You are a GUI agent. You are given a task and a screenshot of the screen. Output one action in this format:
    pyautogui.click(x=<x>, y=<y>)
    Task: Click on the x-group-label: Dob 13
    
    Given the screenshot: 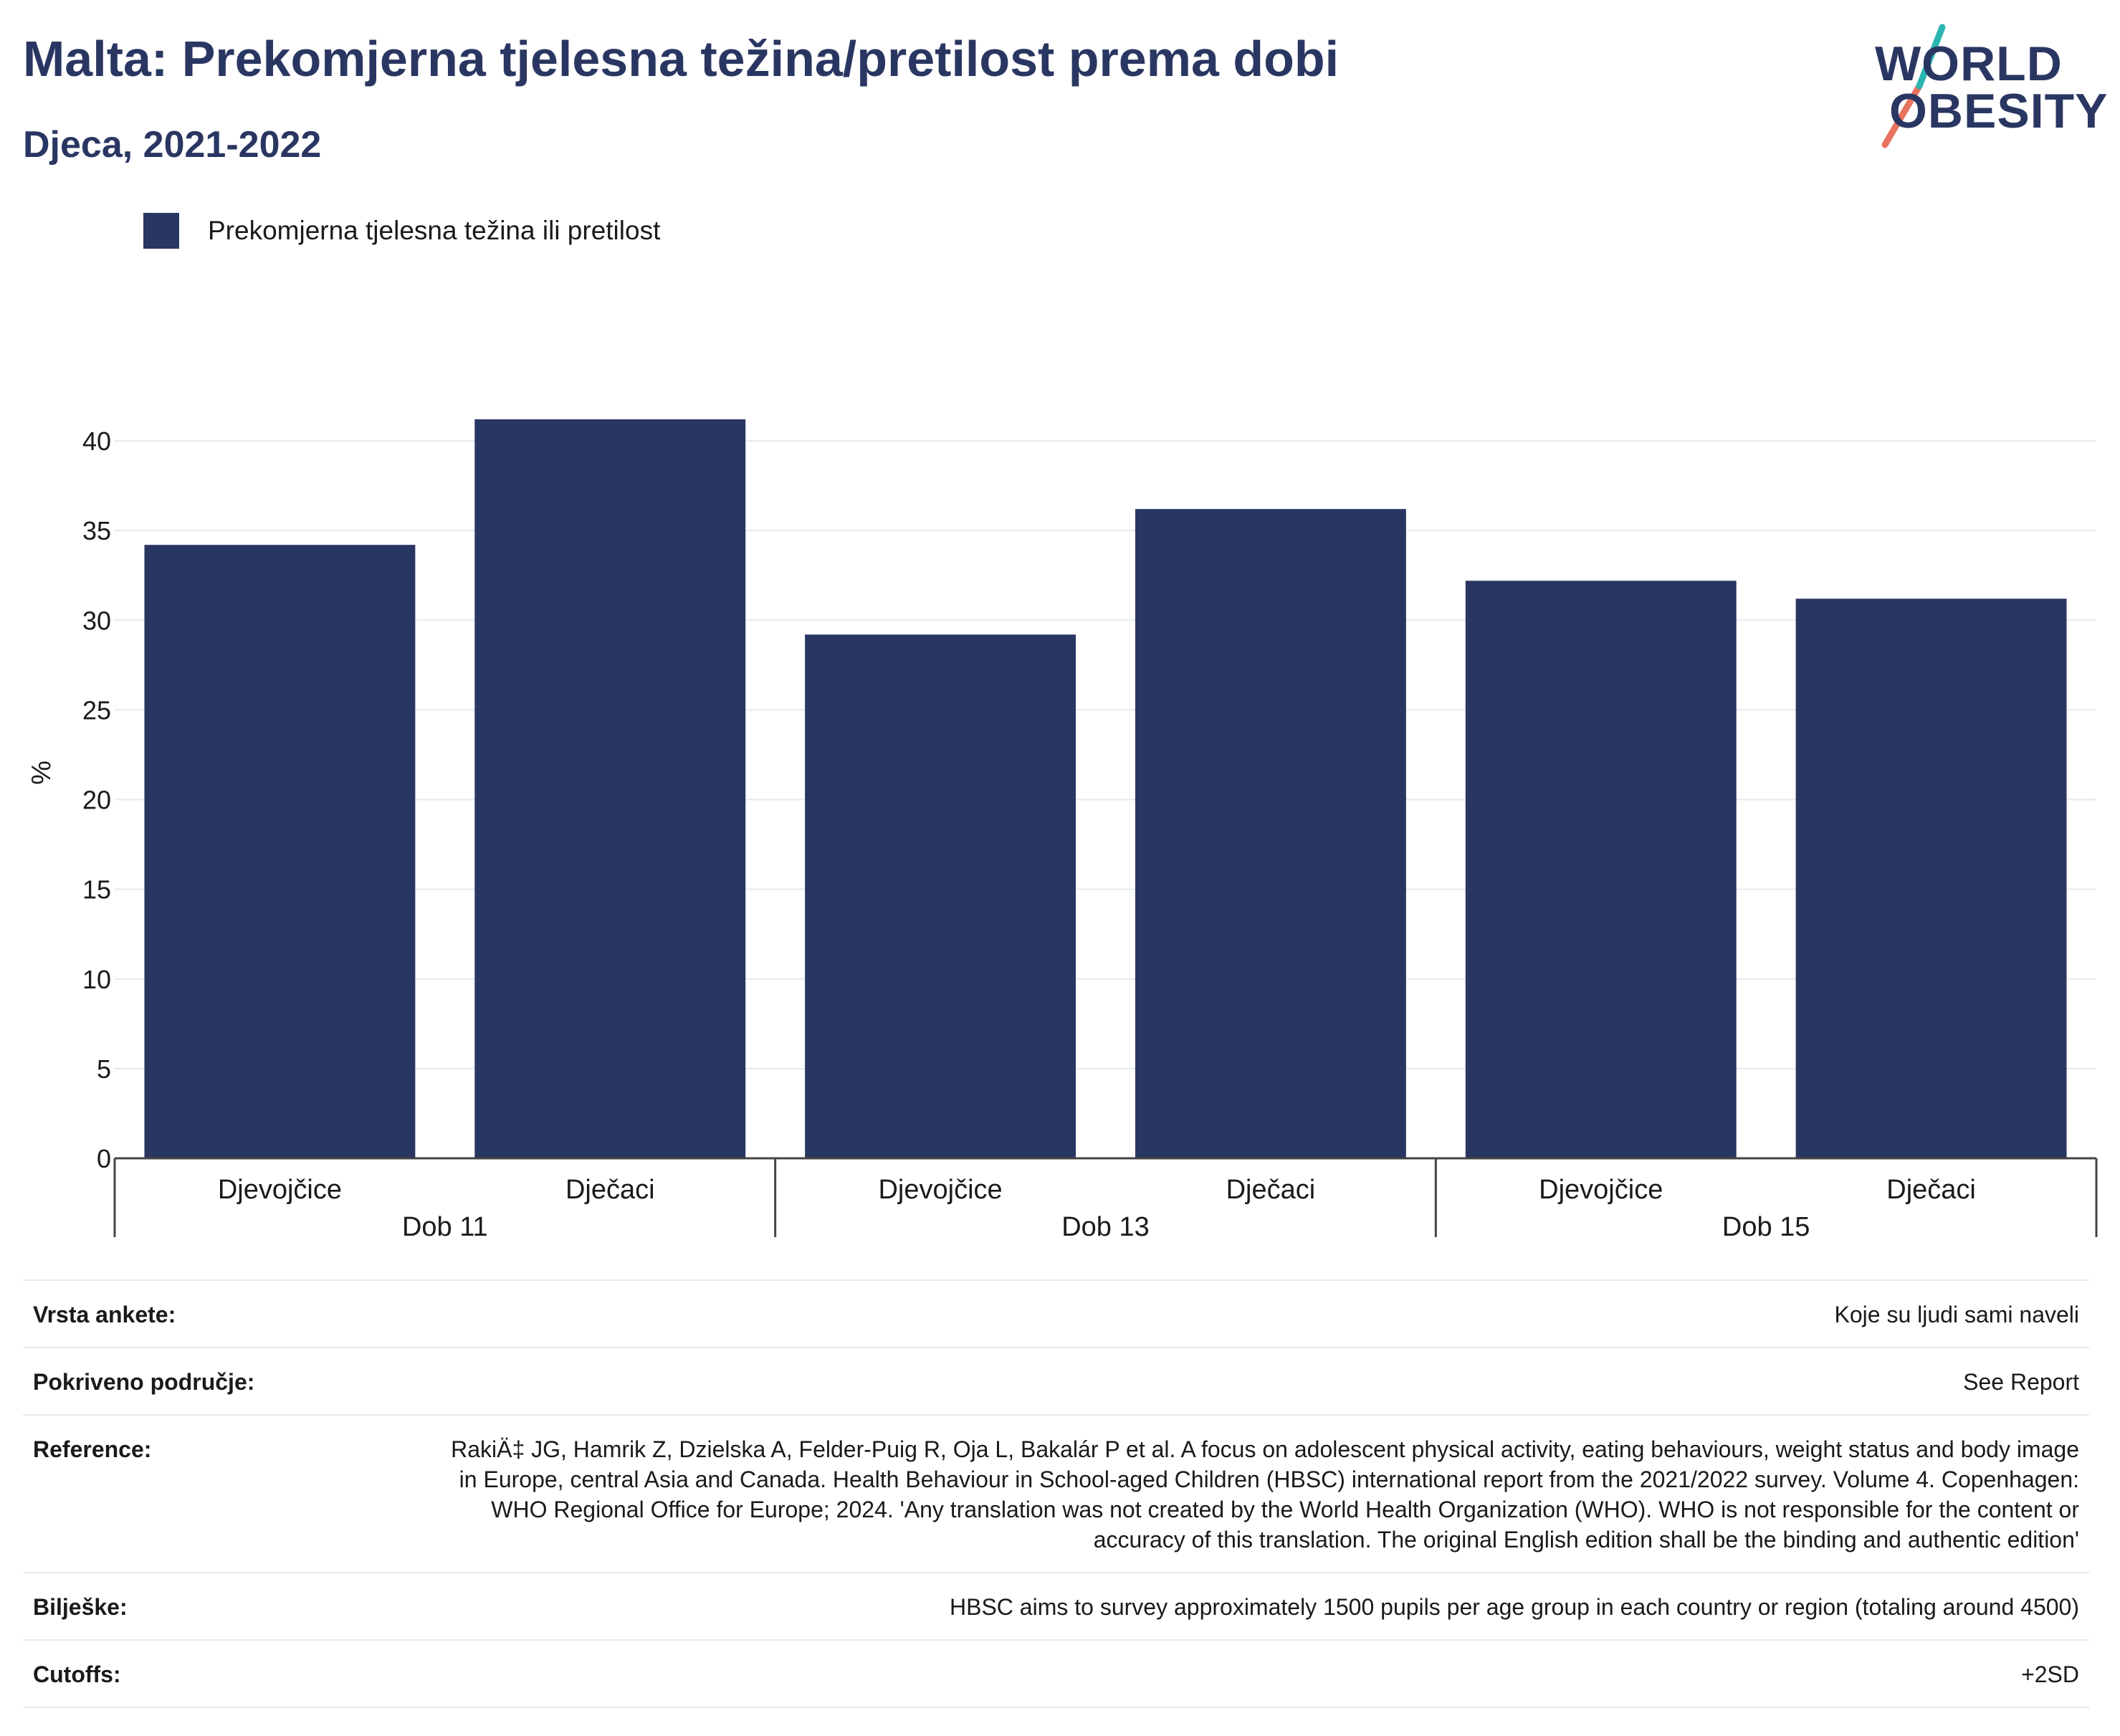 What is the action you would take?
    pyautogui.click(x=1106, y=1227)
    